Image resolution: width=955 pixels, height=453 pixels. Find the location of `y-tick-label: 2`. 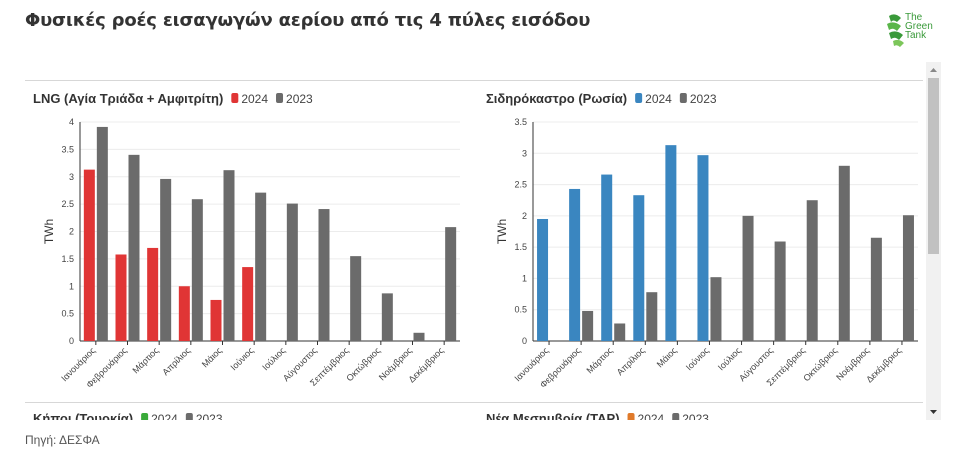

y-tick-label: 2 is located at coordinates (524, 216).